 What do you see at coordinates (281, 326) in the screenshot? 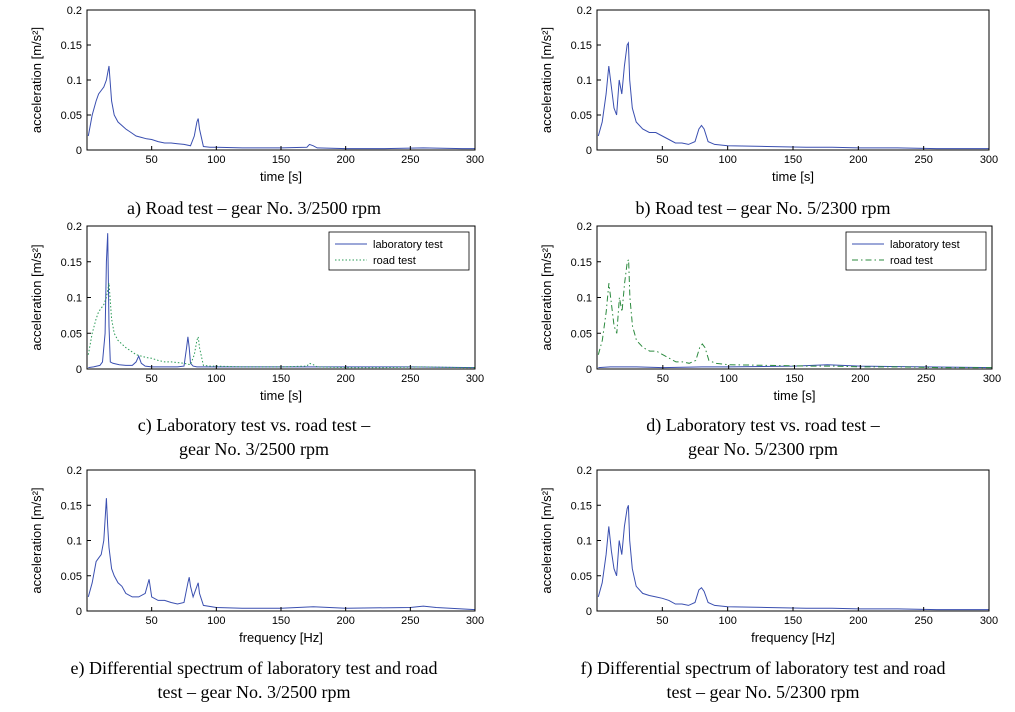
I see `series-line-road-test` at bounding box center [281, 326].